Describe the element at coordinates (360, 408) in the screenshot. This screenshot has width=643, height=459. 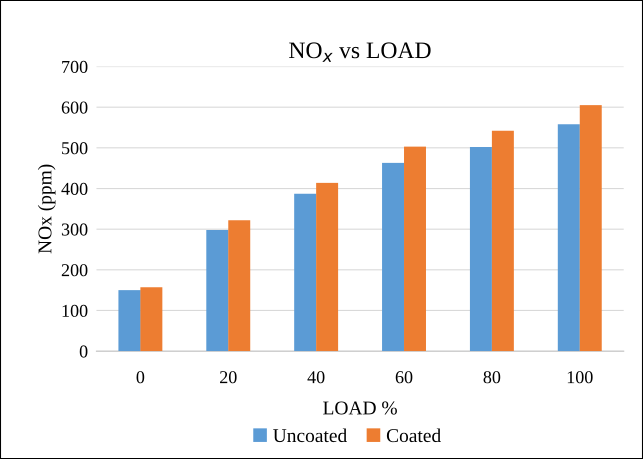
I see `x-axis-title: LOAD %` at that location.